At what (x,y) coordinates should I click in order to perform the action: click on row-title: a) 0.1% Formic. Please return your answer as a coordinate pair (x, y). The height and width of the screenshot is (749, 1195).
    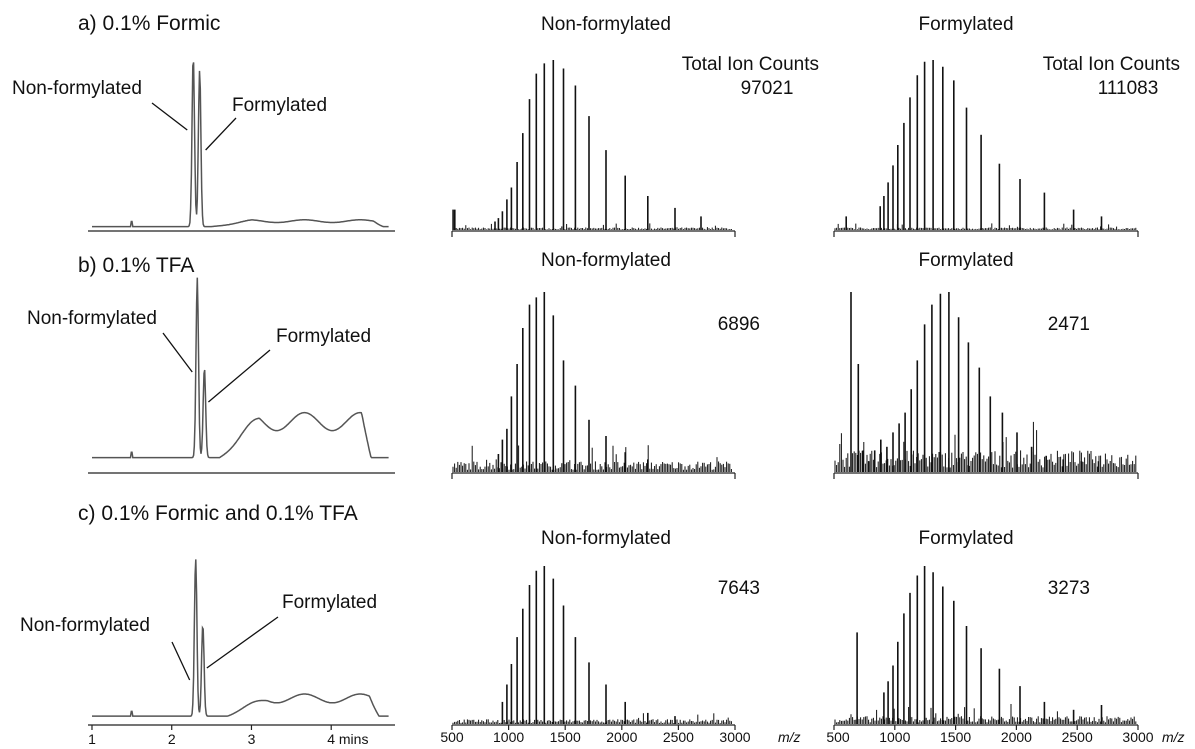
    Looking at the image, I should click on (149, 23).